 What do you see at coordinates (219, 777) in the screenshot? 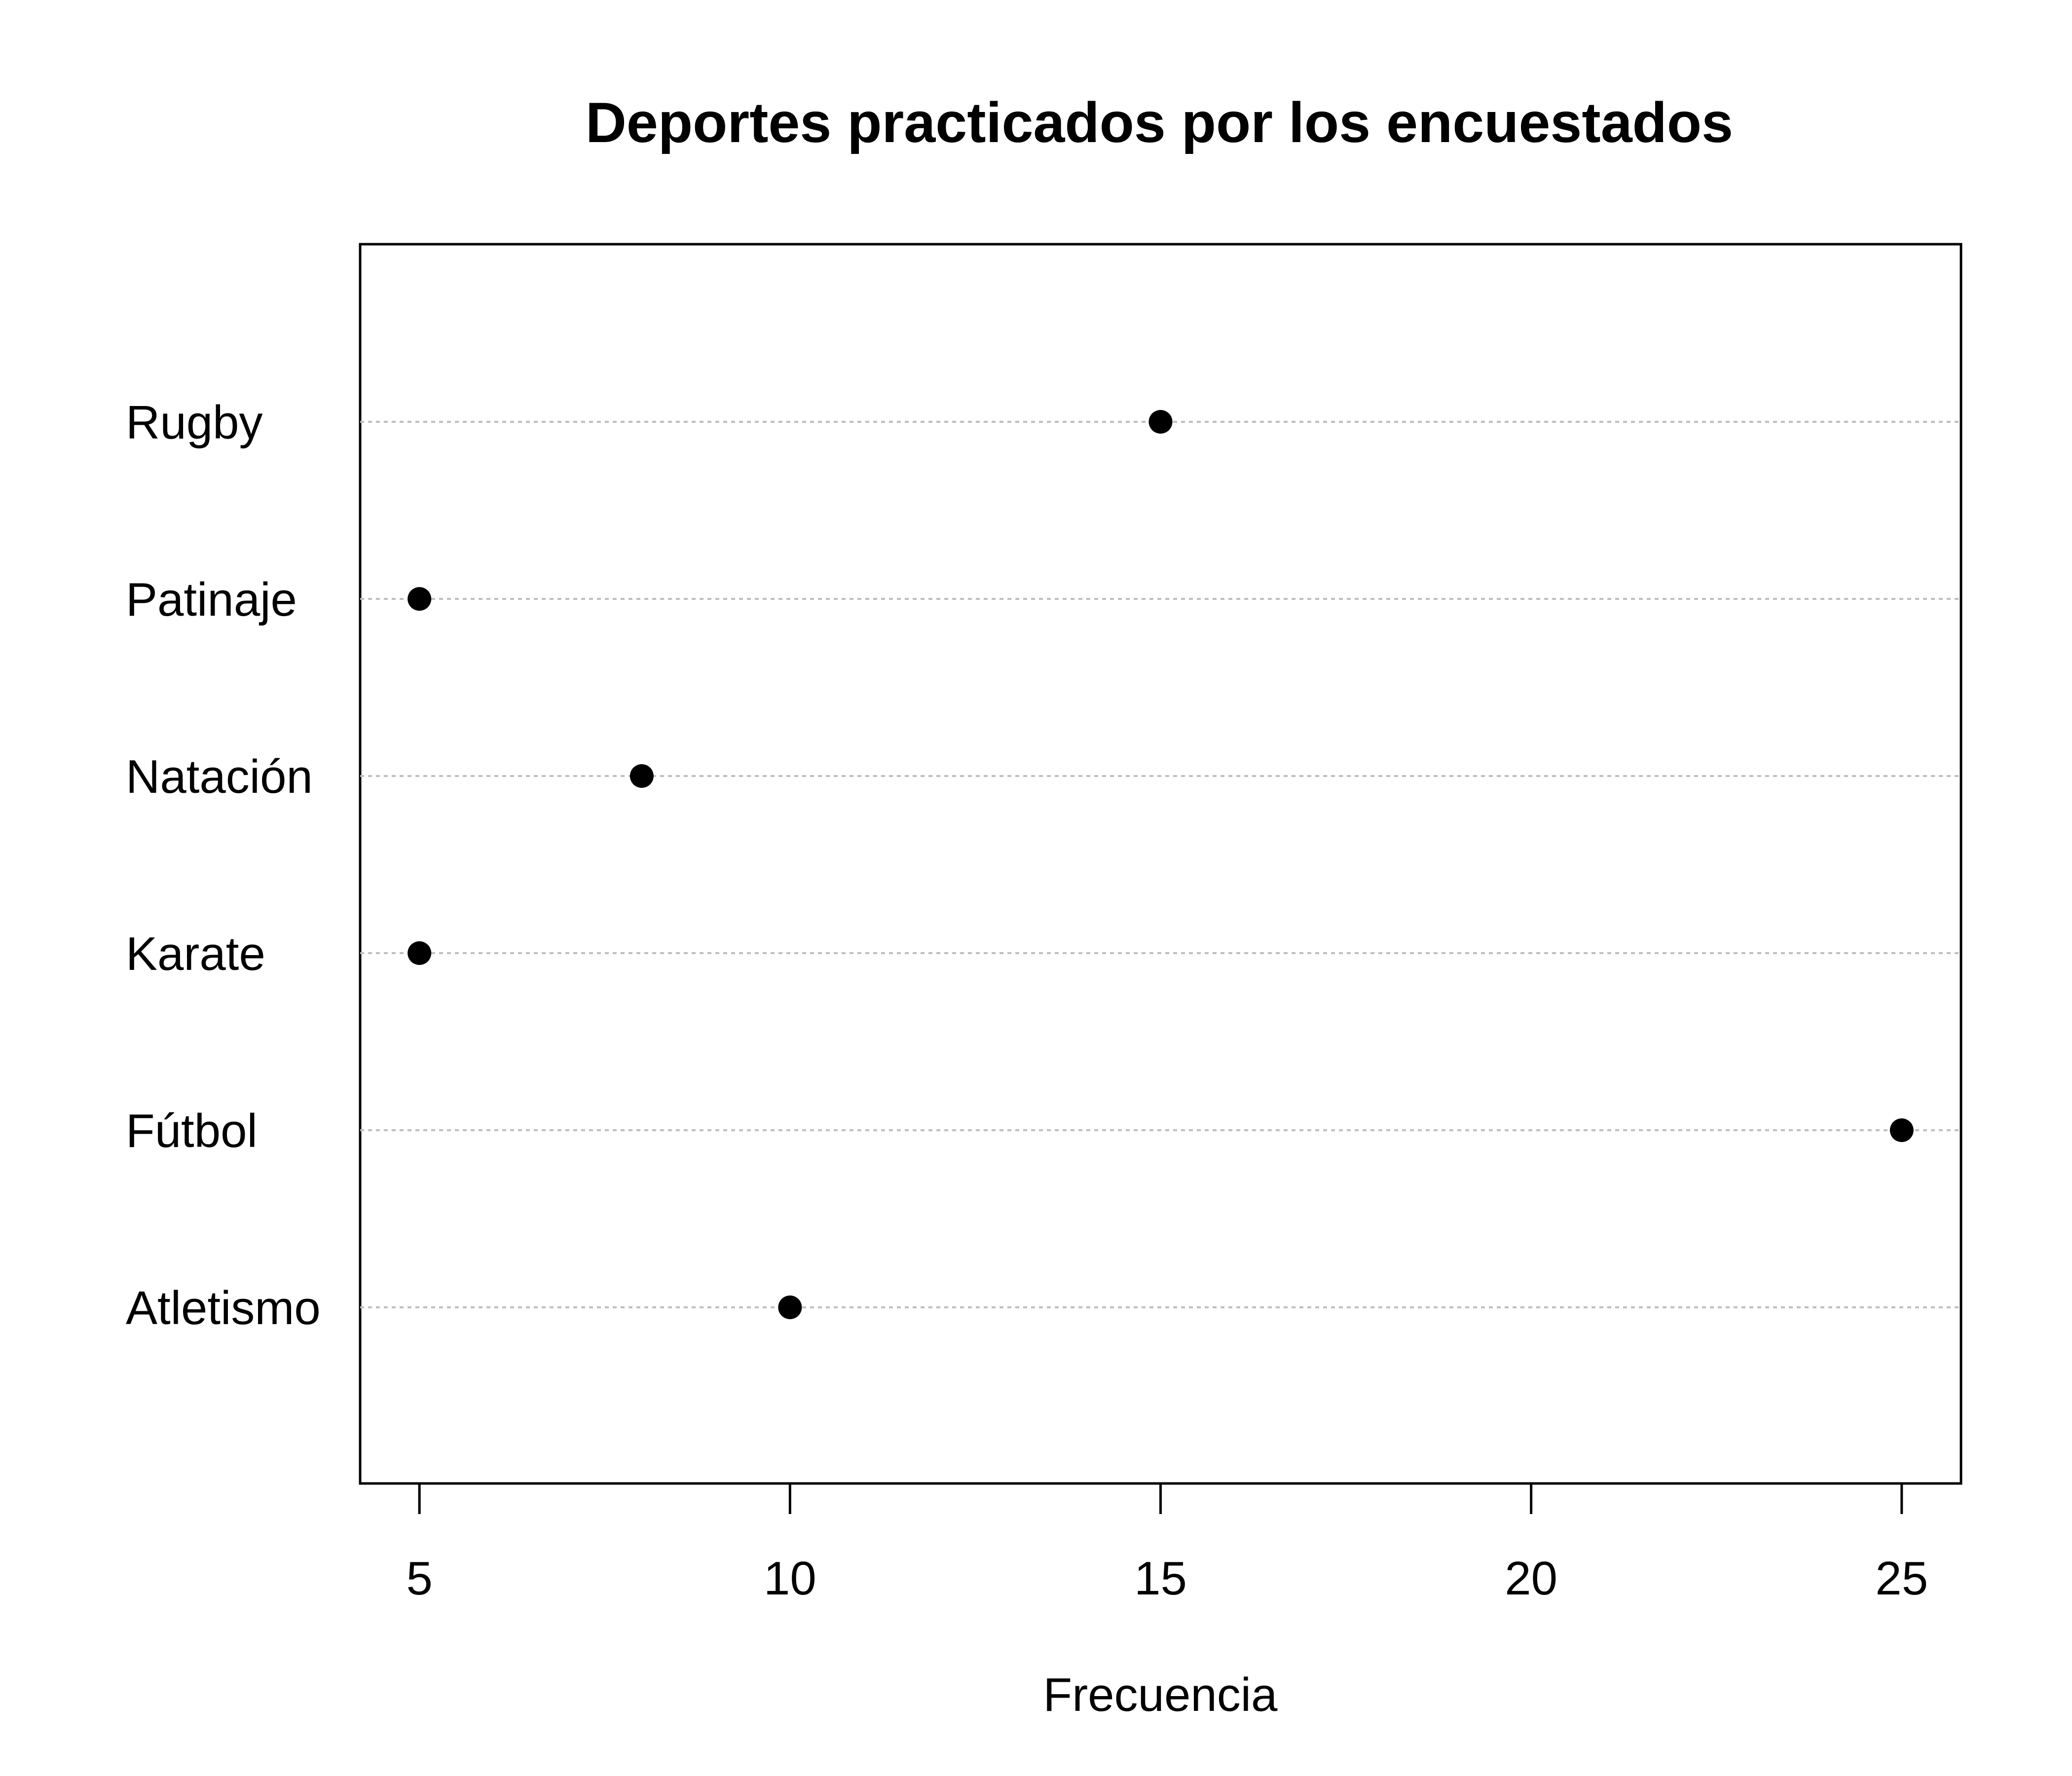
I see `category-label: Natación` at bounding box center [219, 777].